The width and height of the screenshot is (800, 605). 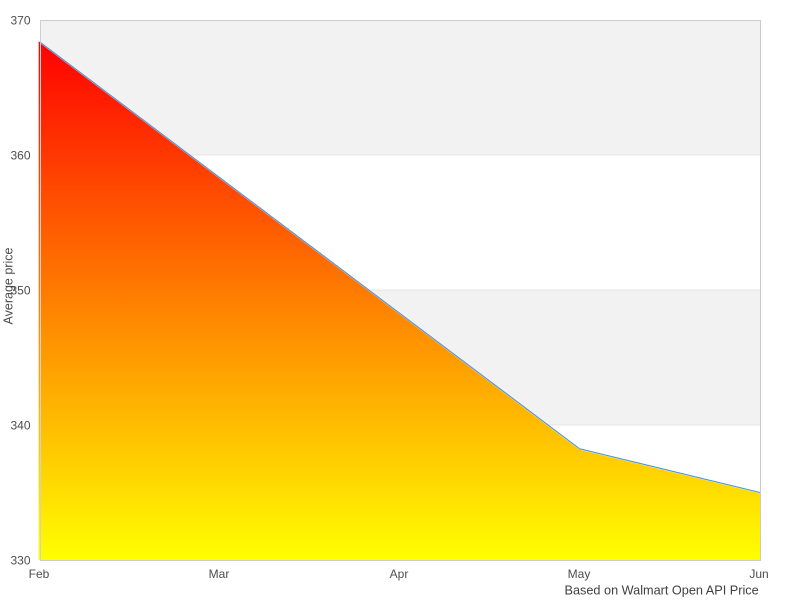 What do you see at coordinates (579, 574) in the screenshot?
I see `svg-text: May` at bounding box center [579, 574].